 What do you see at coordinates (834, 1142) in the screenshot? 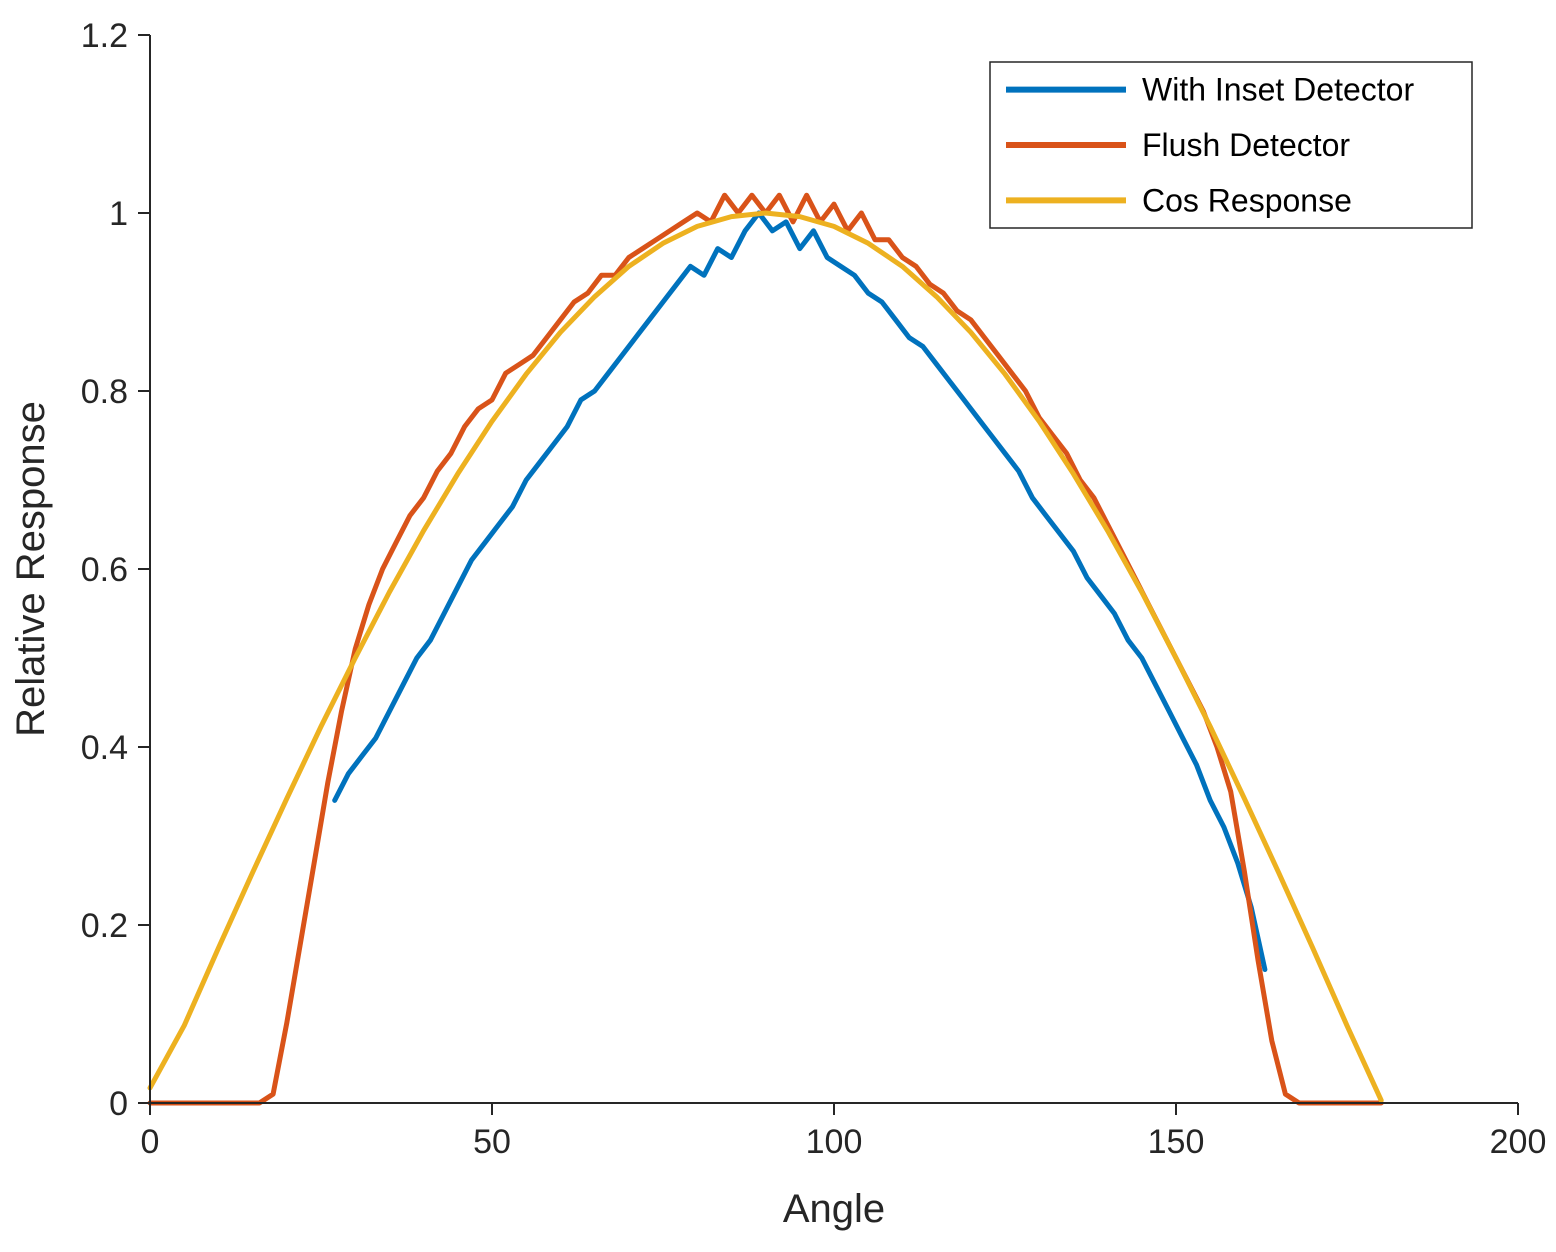
I see `x-tick-label: 100` at bounding box center [834, 1142].